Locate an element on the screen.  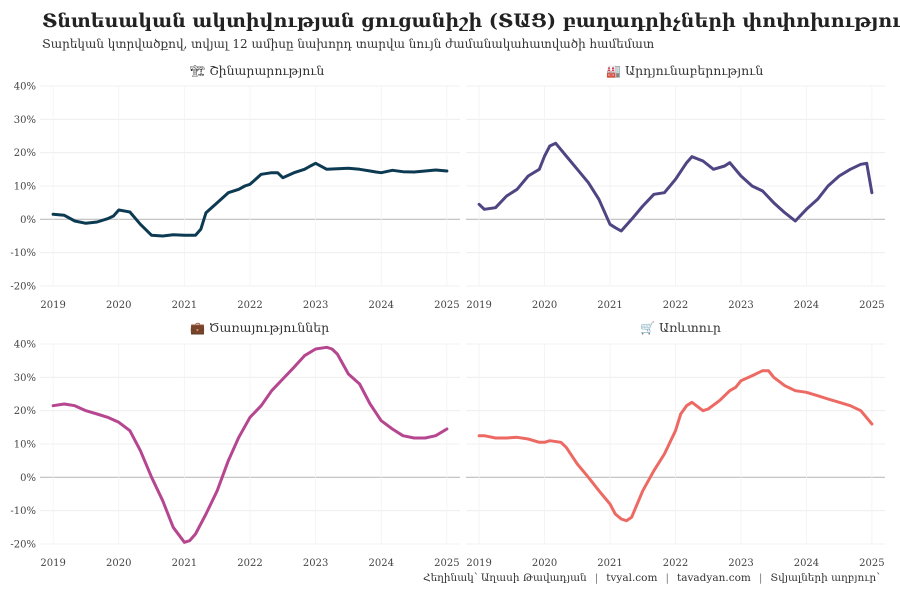
panel-title-trade: 🛒 Առևտուր is located at coordinates (680, 327).